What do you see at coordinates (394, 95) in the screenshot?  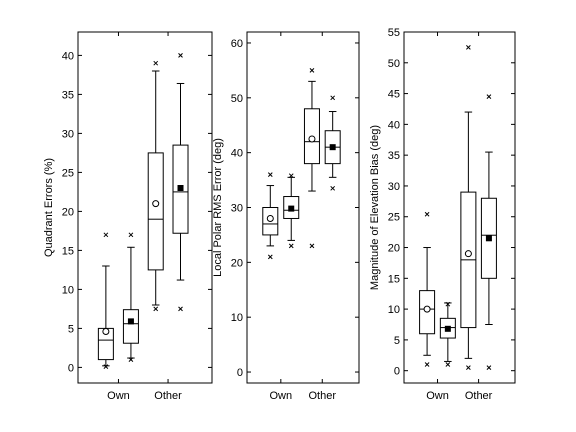 I see `y-tick-label: 45` at bounding box center [394, 95].